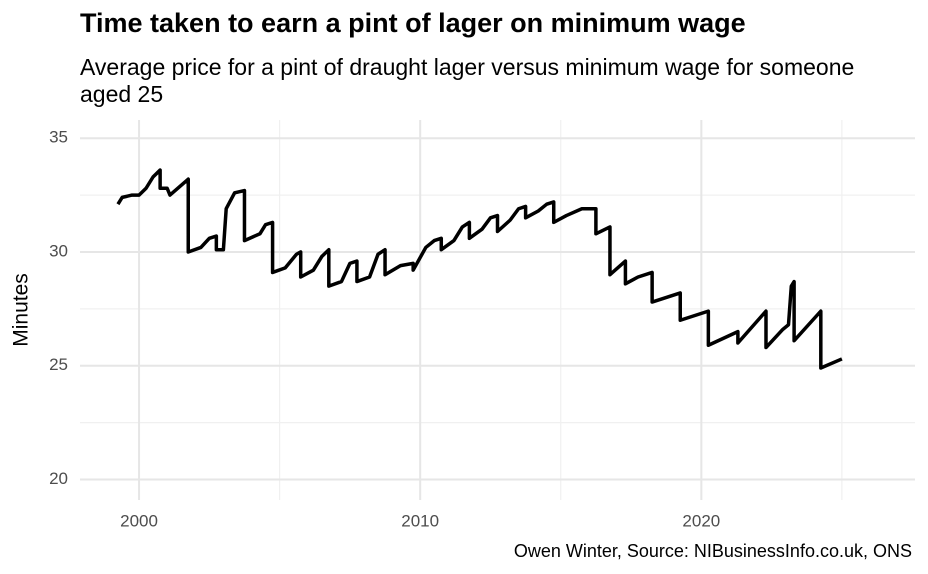 This screenshot has height=574, width=928. What do you see at coordinates (701, 520) in the screenshot?
I see `x-tick-label: 2020` at bounding box center [701, 520].